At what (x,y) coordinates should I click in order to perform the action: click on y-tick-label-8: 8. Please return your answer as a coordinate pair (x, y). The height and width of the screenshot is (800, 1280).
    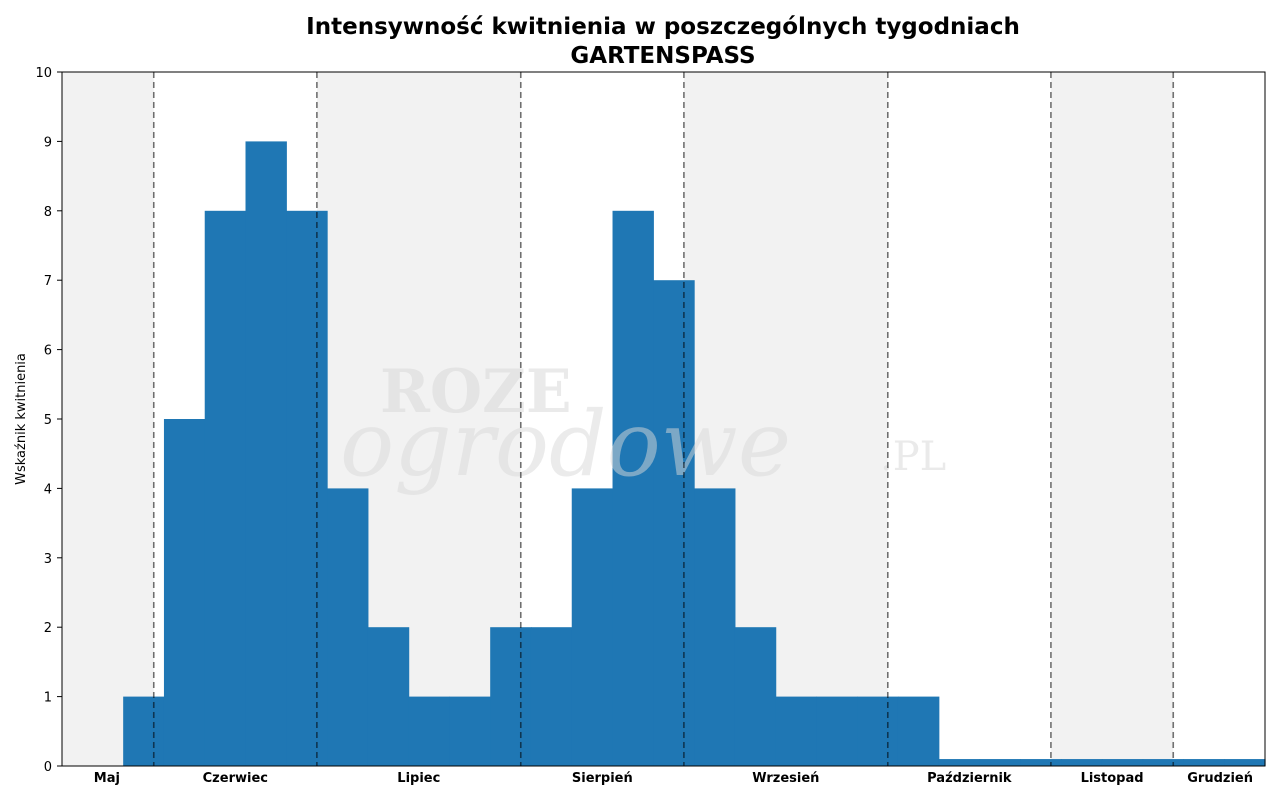
    Looking at the image, I should click on (48, 212).